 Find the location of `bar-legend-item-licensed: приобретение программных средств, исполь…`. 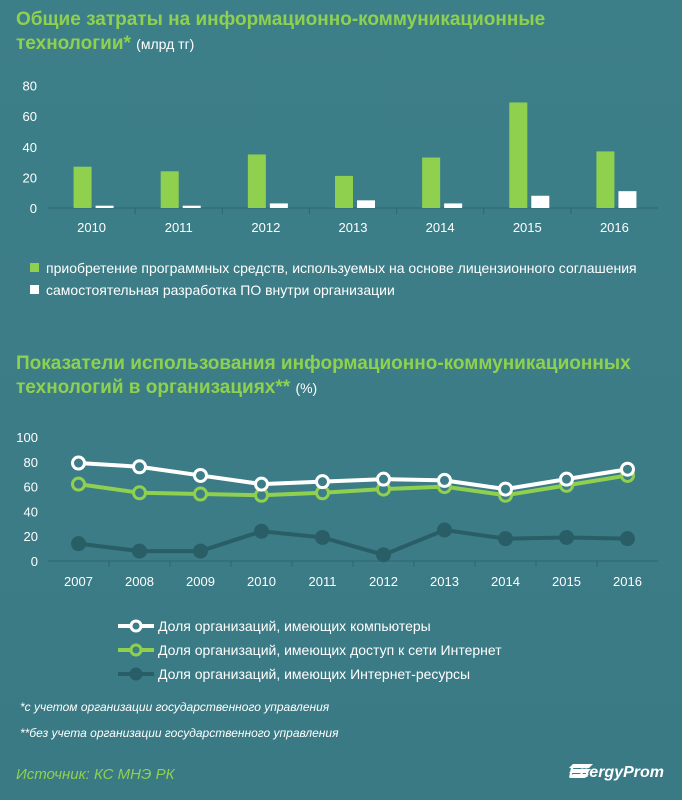

bar-legend-item-licensed: приобретение программных средств, исполь… is located at coordinates (350, 268).